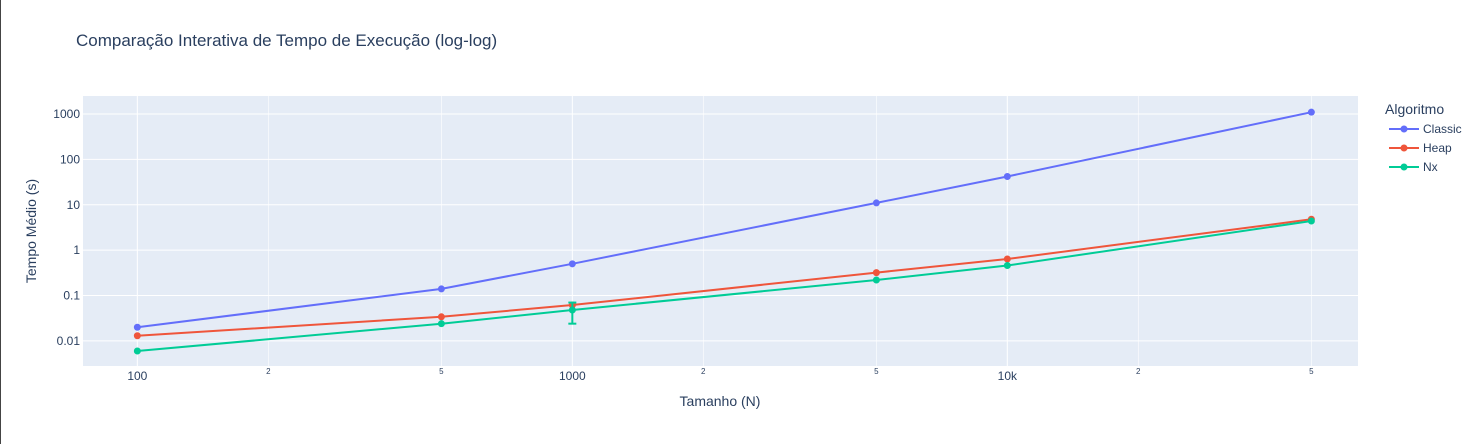  I want to click on legend-title: Algoritmo, so click(1414, 109).